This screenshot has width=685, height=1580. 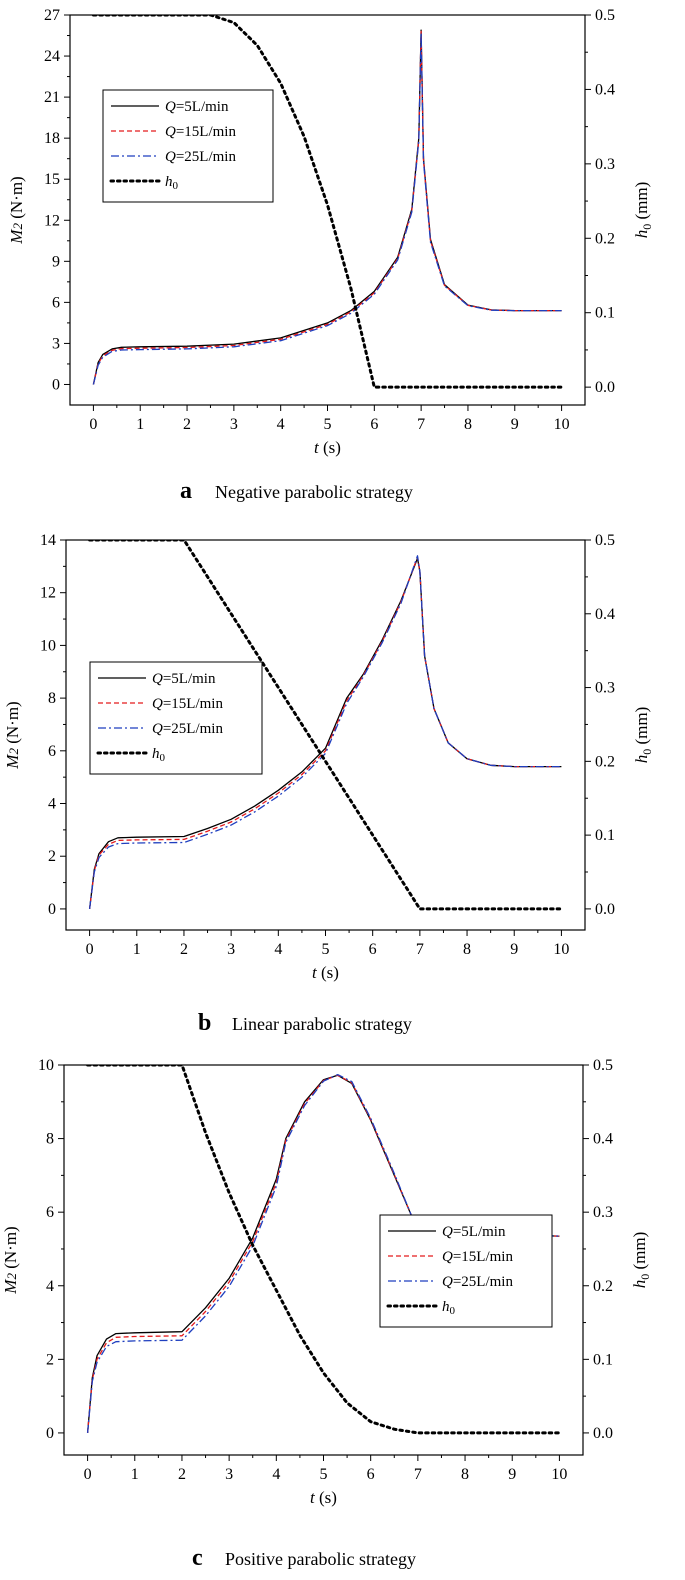 I want to click on pb-x-axis-title: t (s), so click(x=325, y=972).